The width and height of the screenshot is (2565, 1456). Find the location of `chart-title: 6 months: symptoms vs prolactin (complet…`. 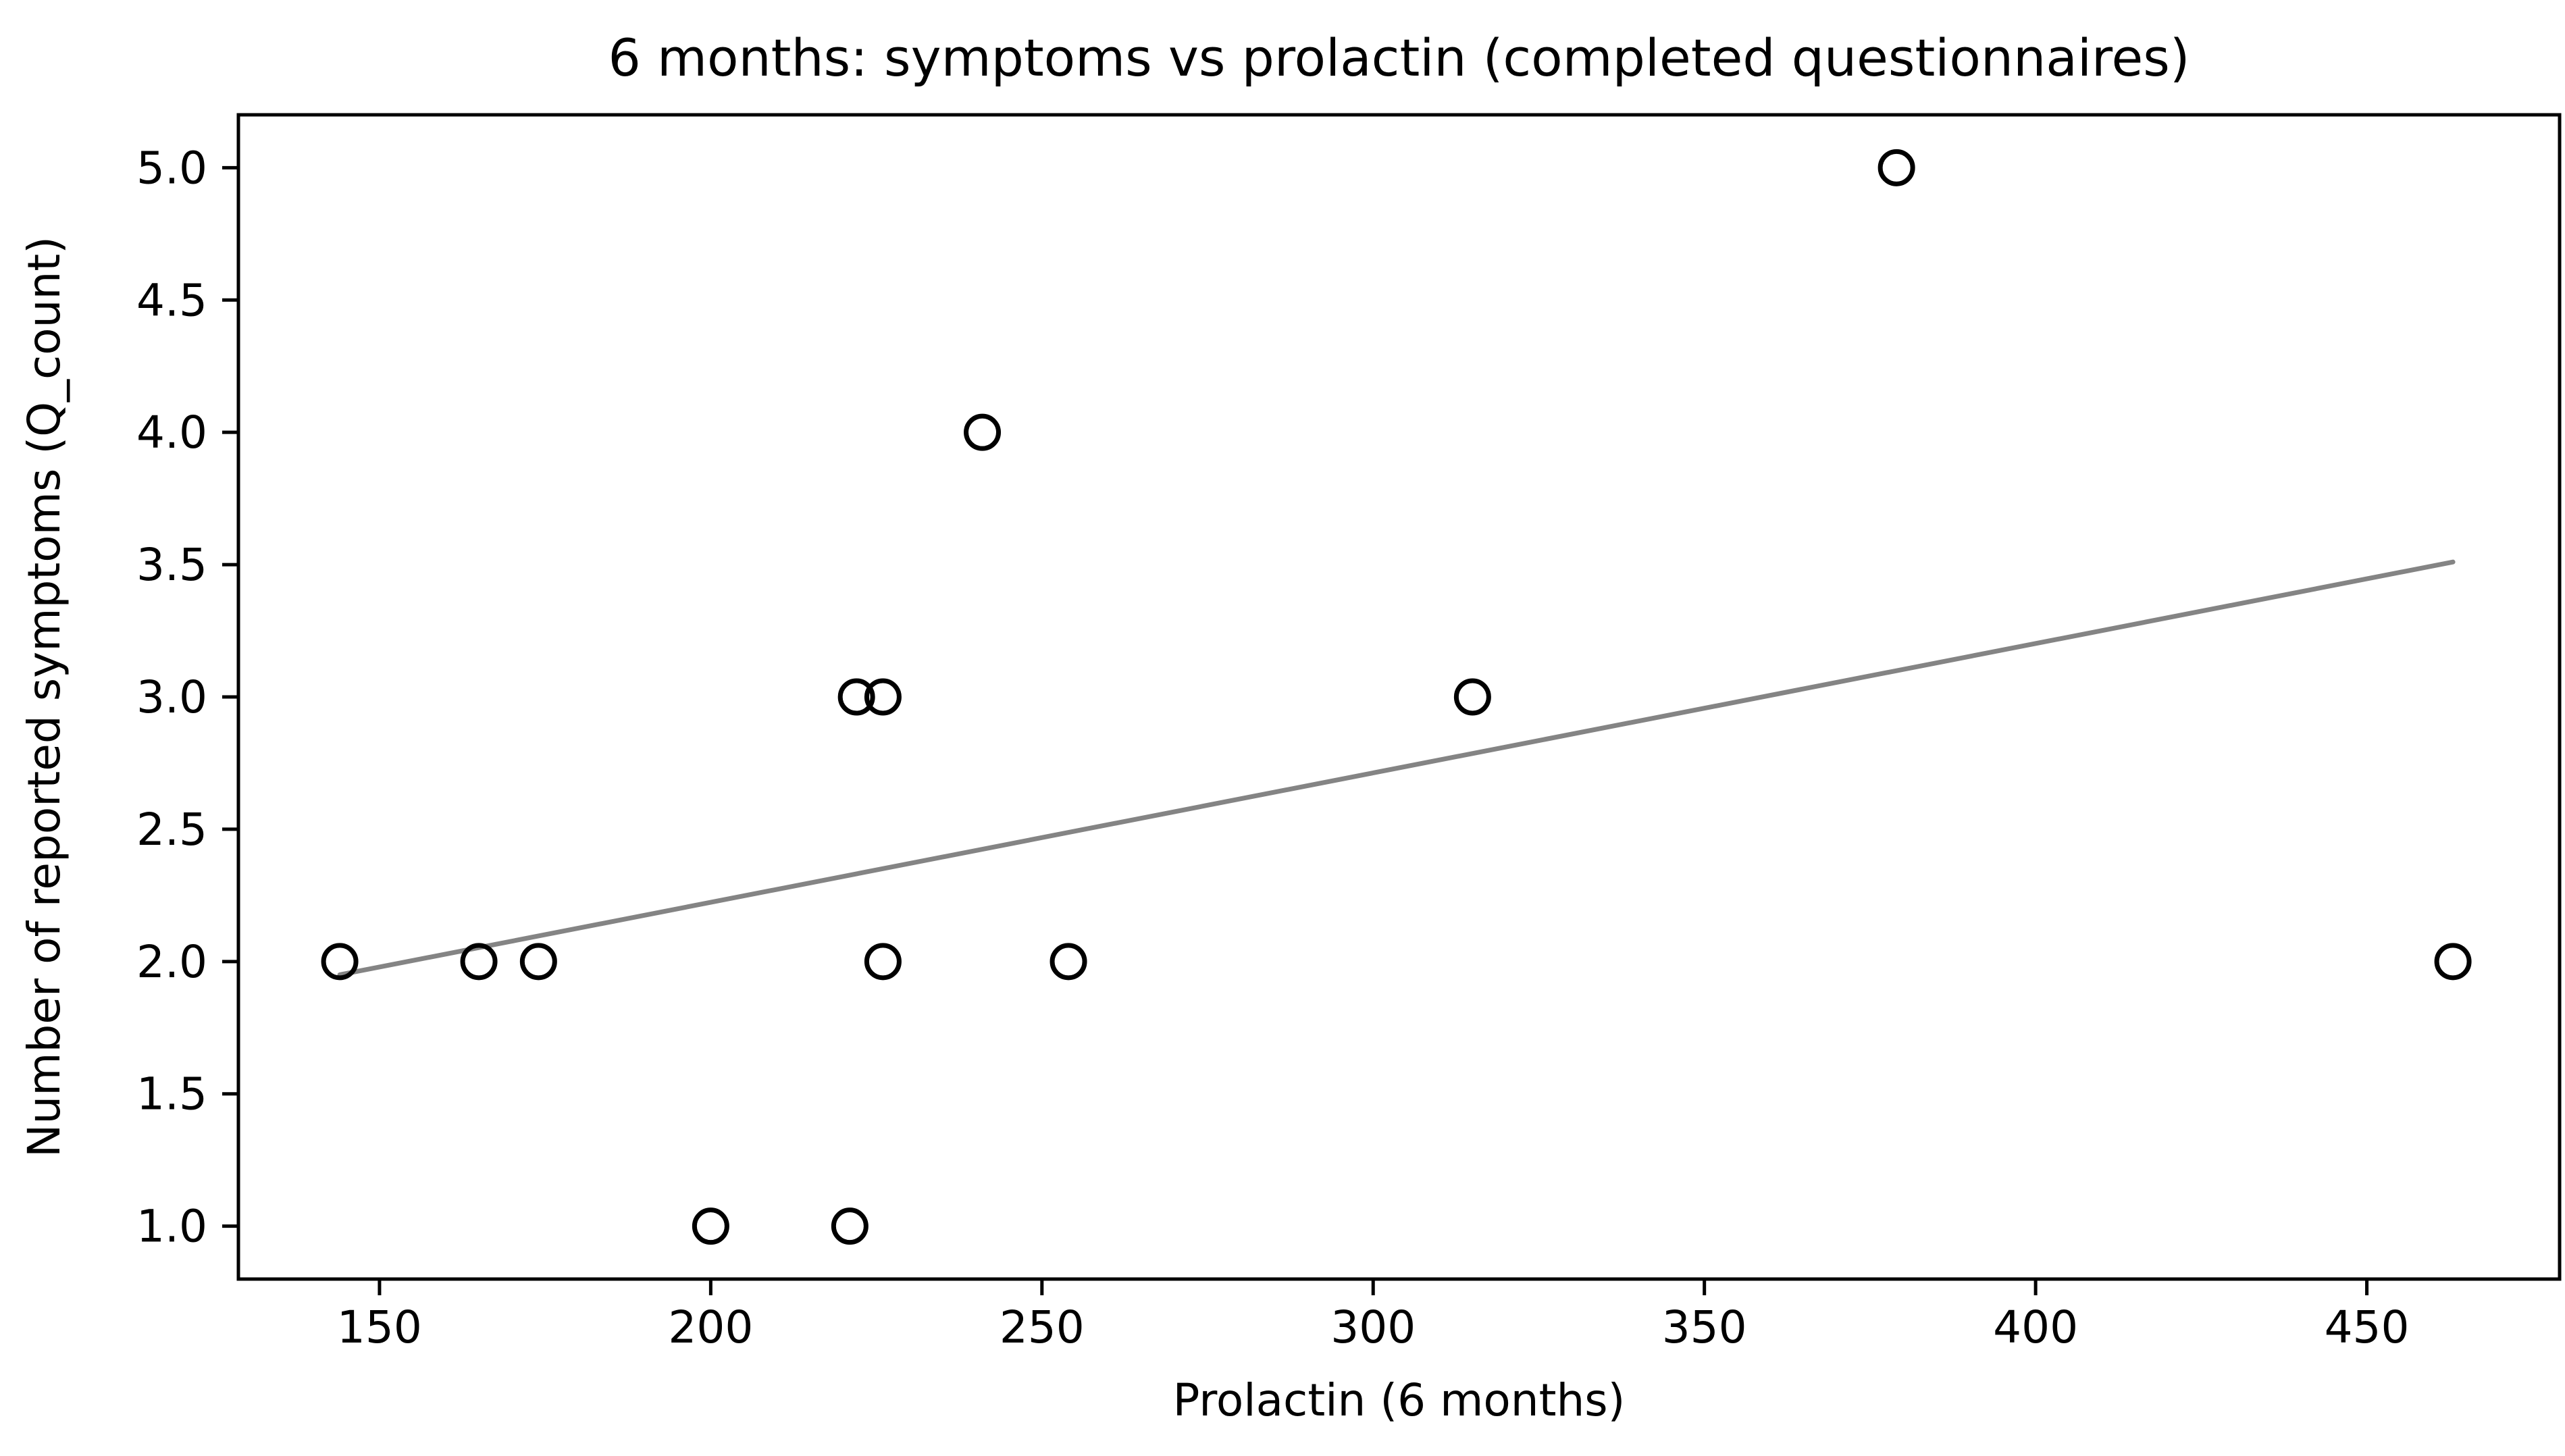

chart-title: 6 months: symptoms vs prolactin (complet… is located at coordinates (1399, 58).